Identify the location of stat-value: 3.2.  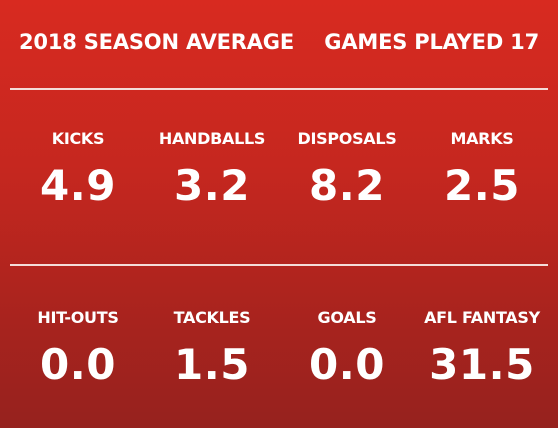
(212, 185).